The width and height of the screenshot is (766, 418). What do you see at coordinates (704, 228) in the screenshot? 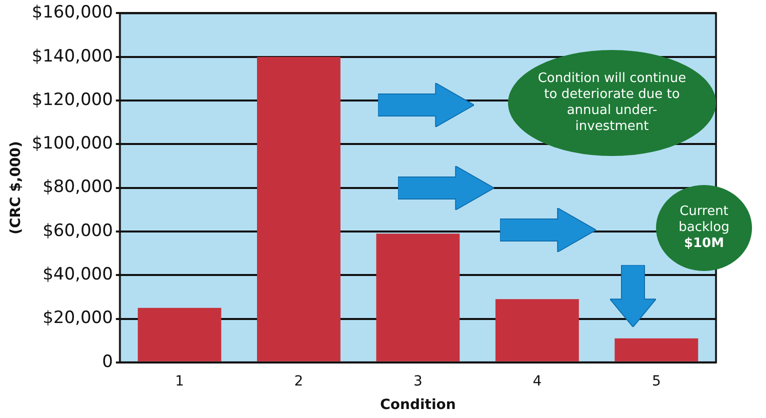
I see `annotation: Current backlog $10M` at bounding box center [704, 228].